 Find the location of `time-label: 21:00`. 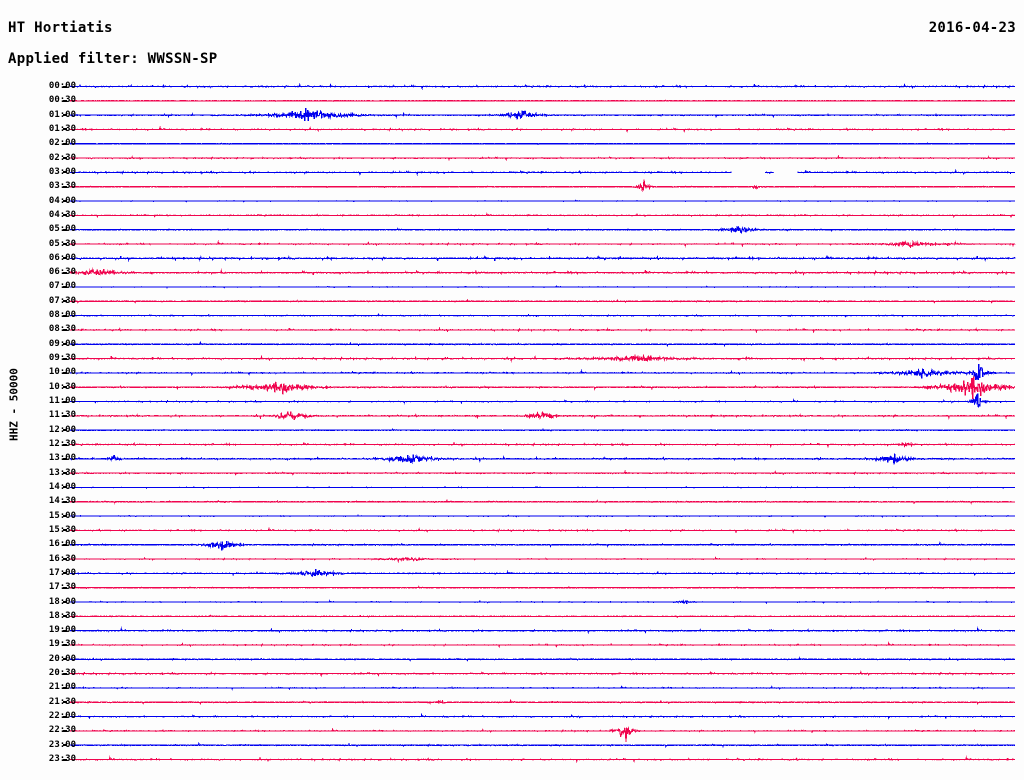

time-label: 21:00 is located at coordinates (50, 687).